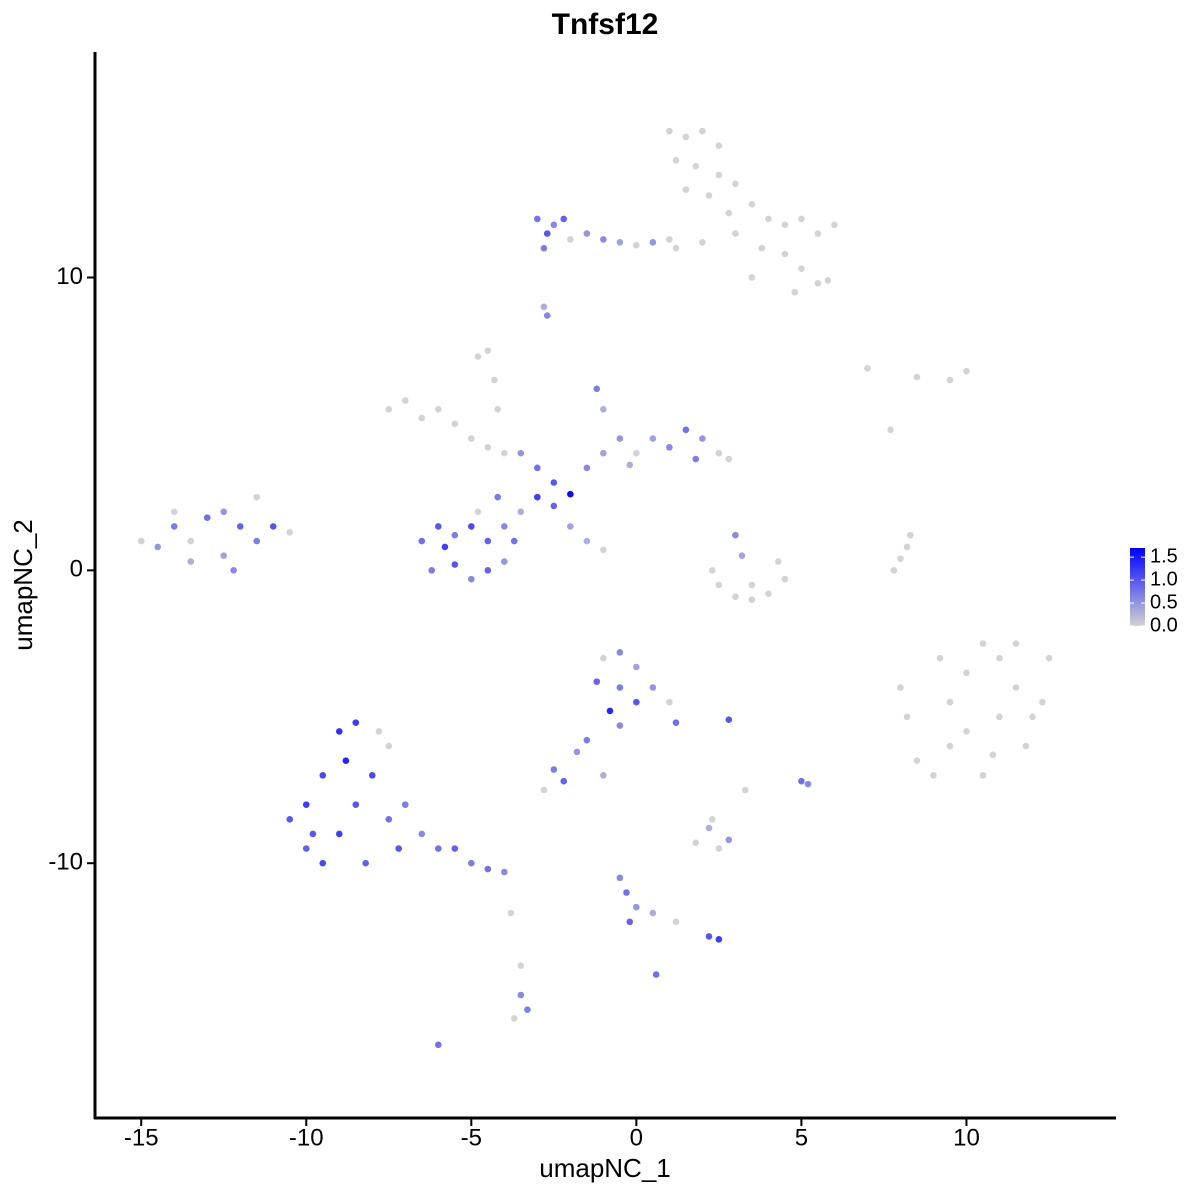  What do you see at coordinates (23, 585) in the screenshot?
I see `y-axis-title: umapNC_2` at bounding box center [23, 585].